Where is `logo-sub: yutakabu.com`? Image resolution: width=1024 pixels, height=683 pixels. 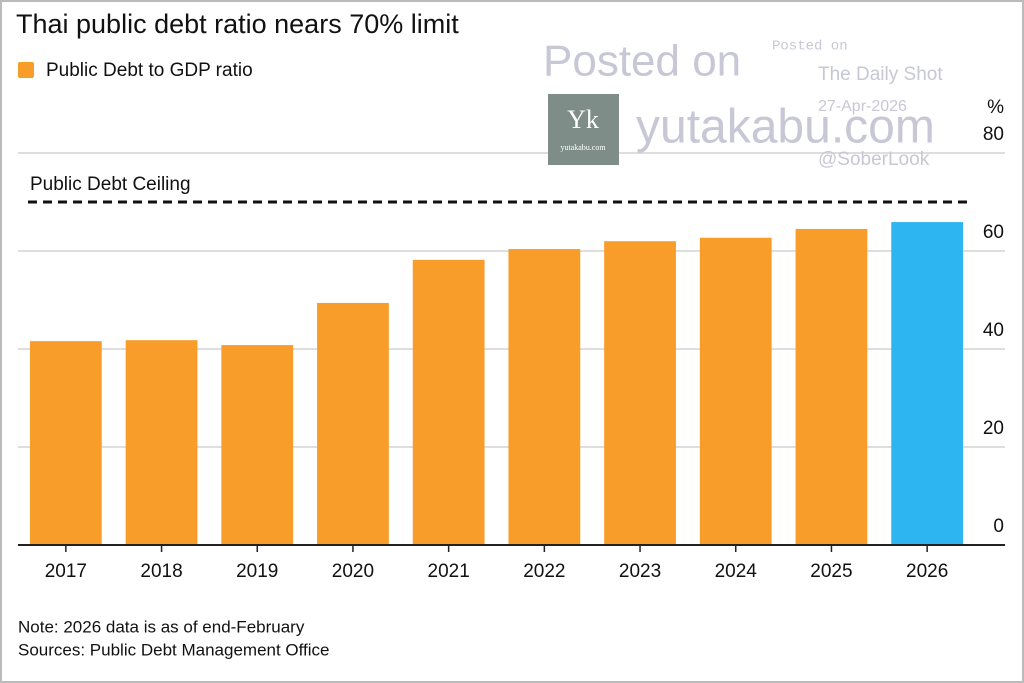
logo-sub: yutakabu.com is located at coordinates (583, 147).